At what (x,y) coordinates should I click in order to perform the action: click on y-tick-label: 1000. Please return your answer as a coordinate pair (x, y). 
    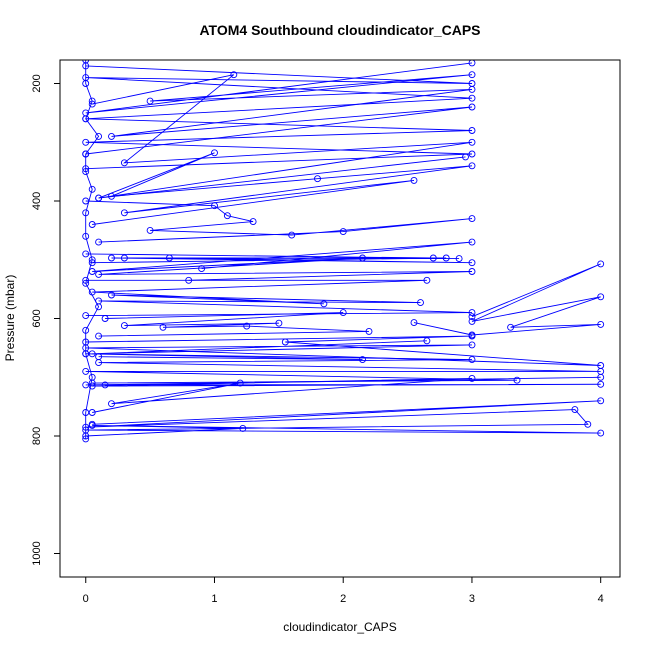
    Looking at the image, I should click on (37, 553).